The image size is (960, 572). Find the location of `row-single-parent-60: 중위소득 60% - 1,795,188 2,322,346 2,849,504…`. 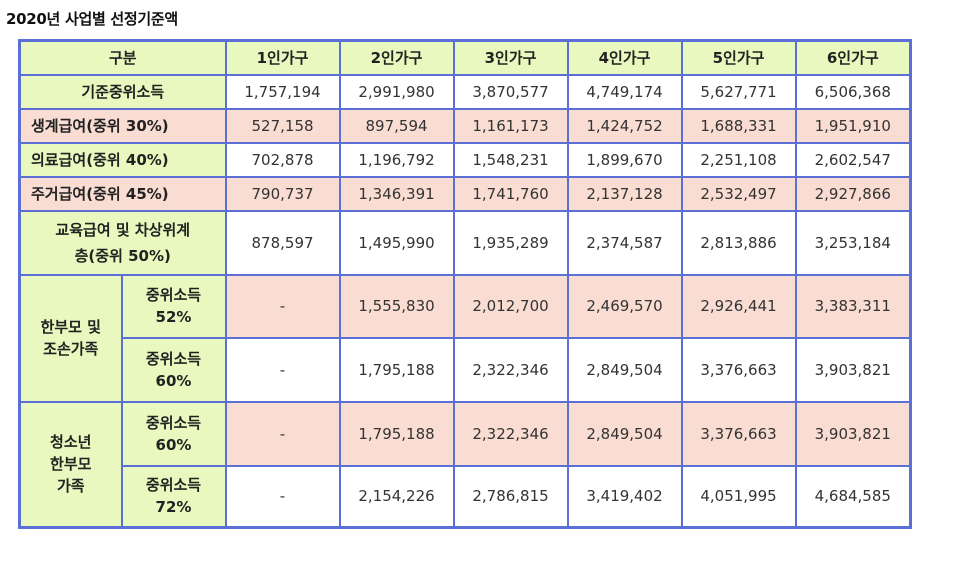

row-single-parent-60: 중위소득 60% - 1,795,188 2,322,346 2,849,504… is located at coordinates (466, 369).